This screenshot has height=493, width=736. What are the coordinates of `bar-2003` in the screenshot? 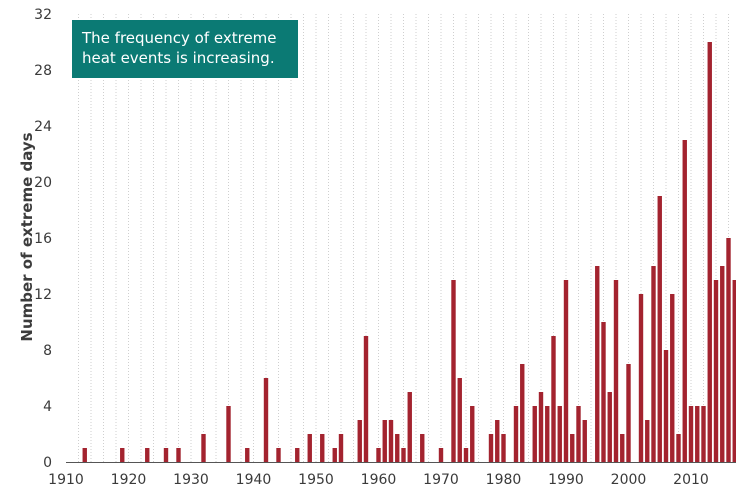 It's located at (647, 441).